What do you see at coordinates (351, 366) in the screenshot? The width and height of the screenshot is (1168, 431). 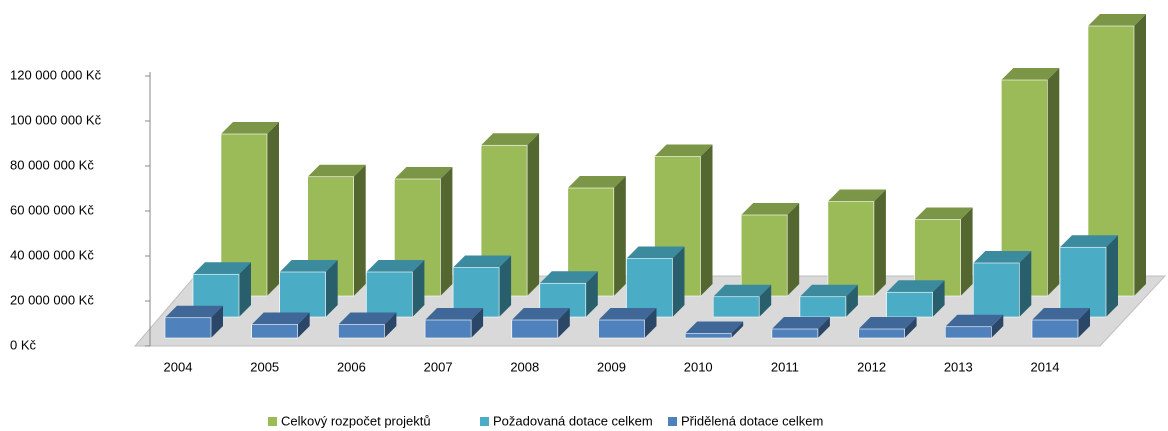 I see `x-tick-label: 2006` at bounding box center [351, 366].